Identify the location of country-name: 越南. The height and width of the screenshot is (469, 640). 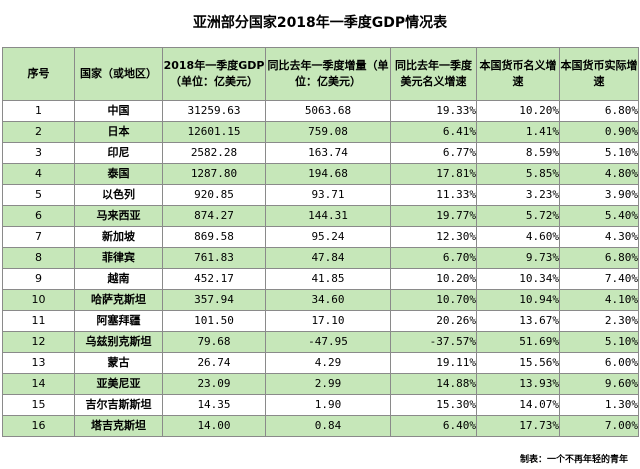
(118, 279).